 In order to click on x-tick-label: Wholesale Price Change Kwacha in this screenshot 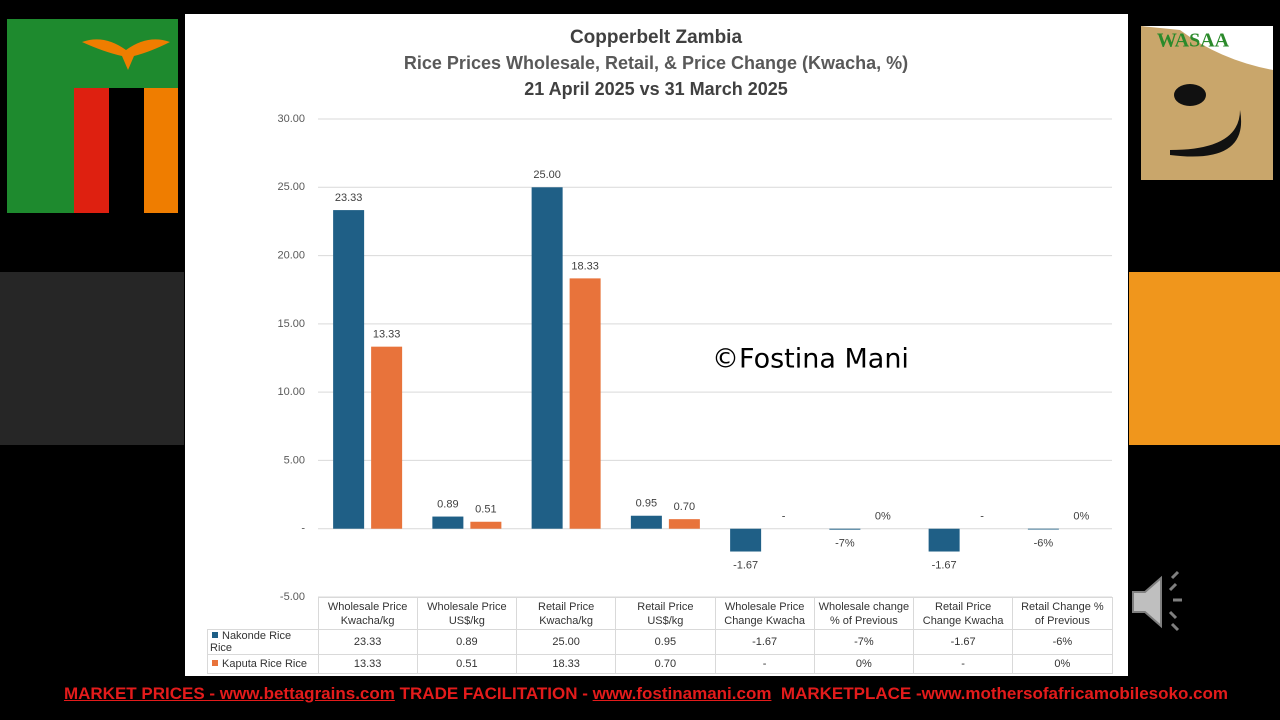, I will do `click(764, 613)`.